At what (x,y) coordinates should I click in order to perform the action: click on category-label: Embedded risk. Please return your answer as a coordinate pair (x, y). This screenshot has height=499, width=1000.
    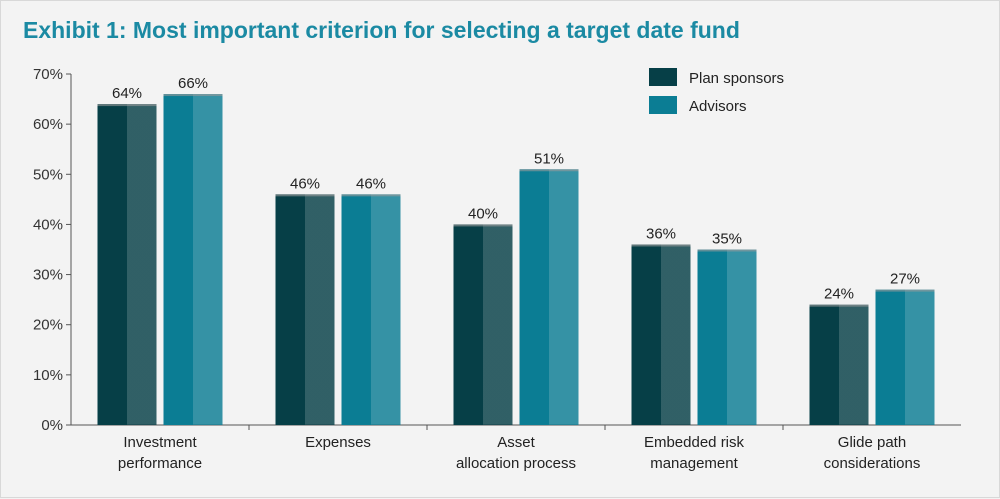
    Looking at the image, I should click on (694, 442).